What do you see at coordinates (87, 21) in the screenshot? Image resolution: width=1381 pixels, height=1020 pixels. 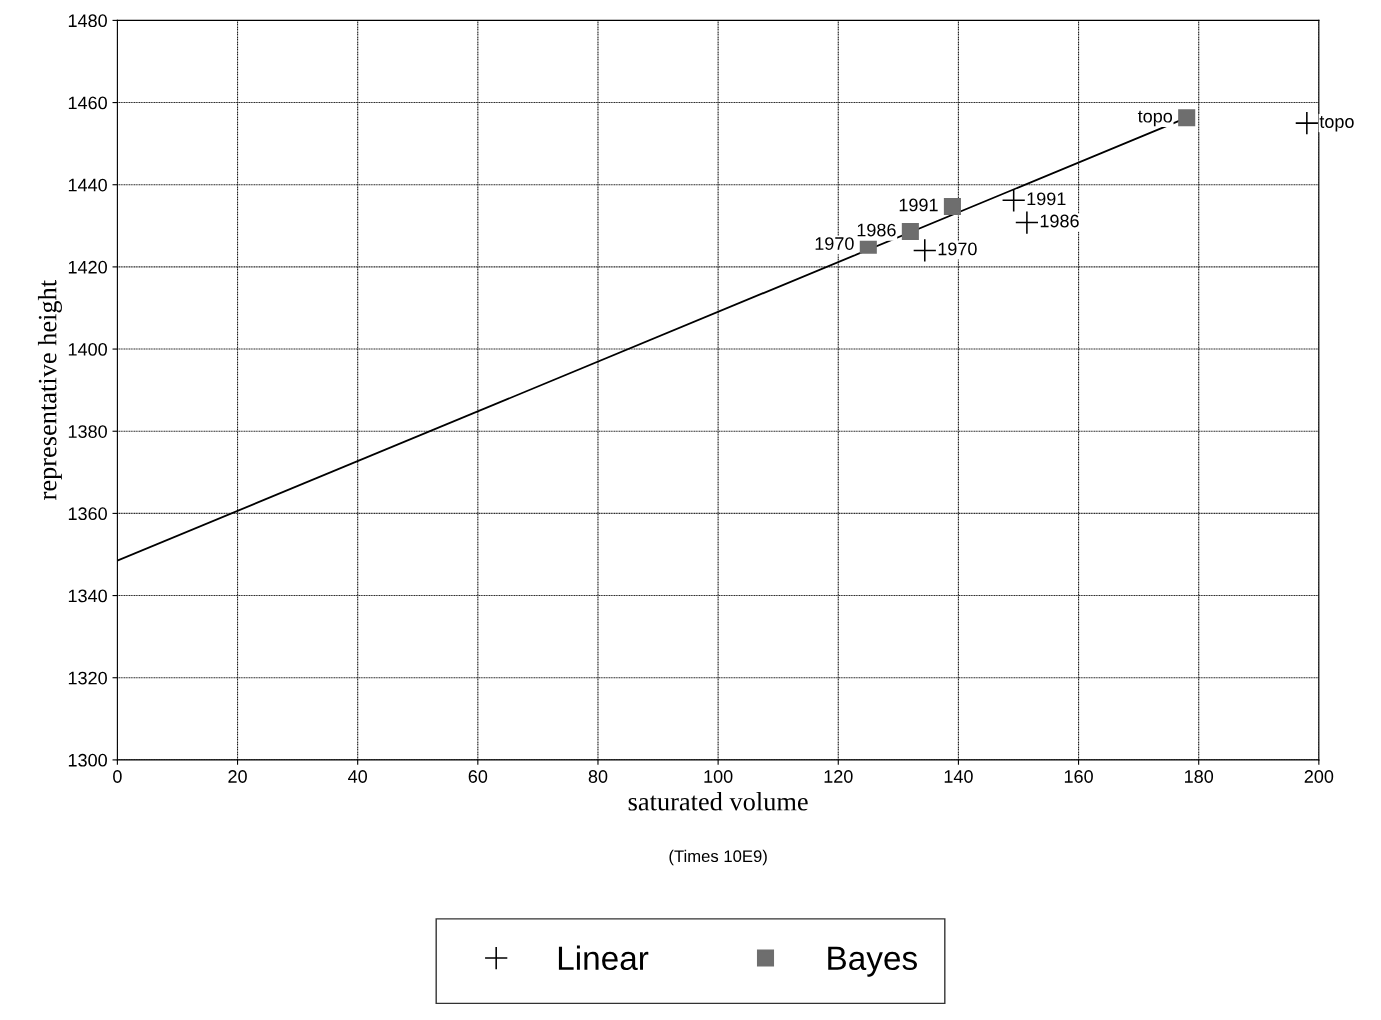 I see `y-tick-label: 1480` at bounding box center [87, 21].